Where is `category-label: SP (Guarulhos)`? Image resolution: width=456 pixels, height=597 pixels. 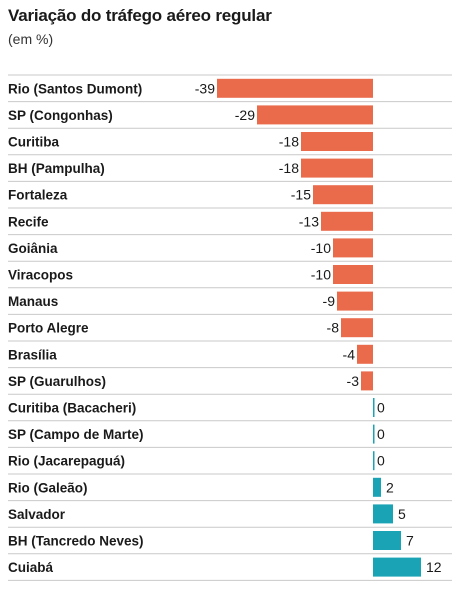 category-label: SP (Guarulhos) is located at coordinates (57, 381).